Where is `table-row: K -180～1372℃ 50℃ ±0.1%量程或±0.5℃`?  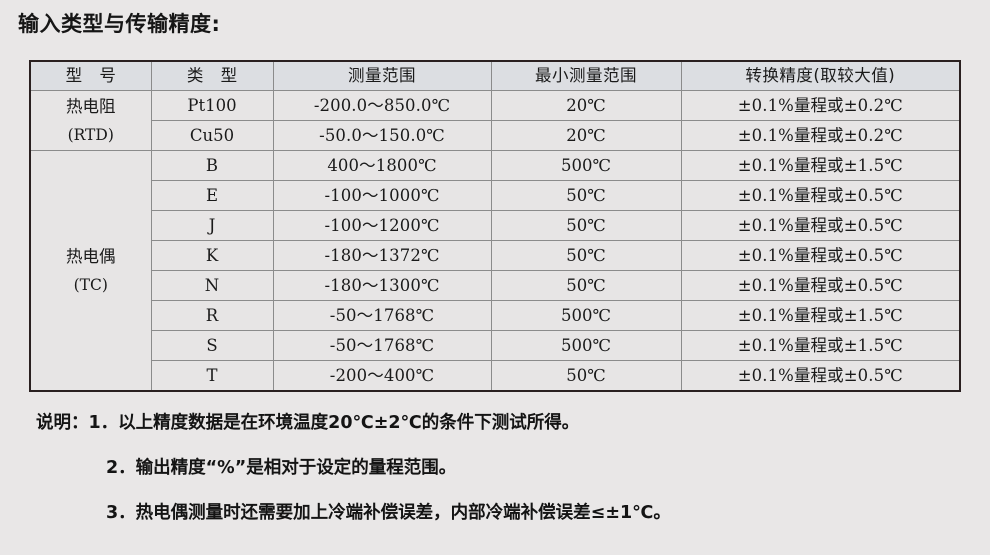
table-row: K -180～1372℃ 50℃ ±0.1%量程或±0.5℃ is located at coordinates (495, 255).